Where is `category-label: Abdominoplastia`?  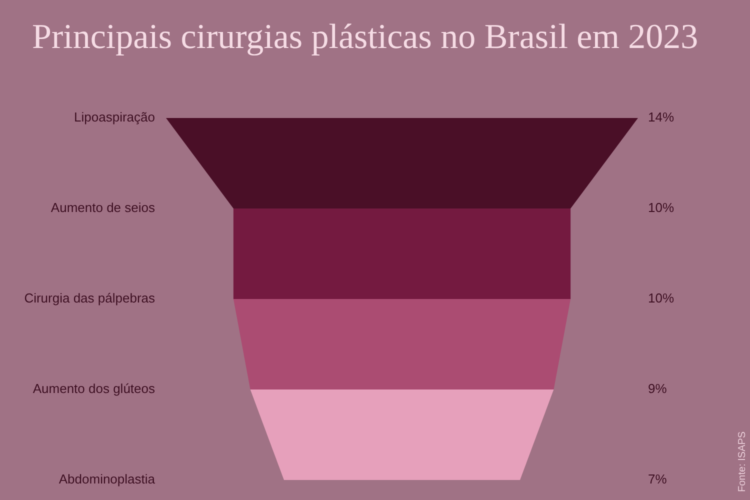 category-label: Abdominoplastia is located at coordinates (107, 478).